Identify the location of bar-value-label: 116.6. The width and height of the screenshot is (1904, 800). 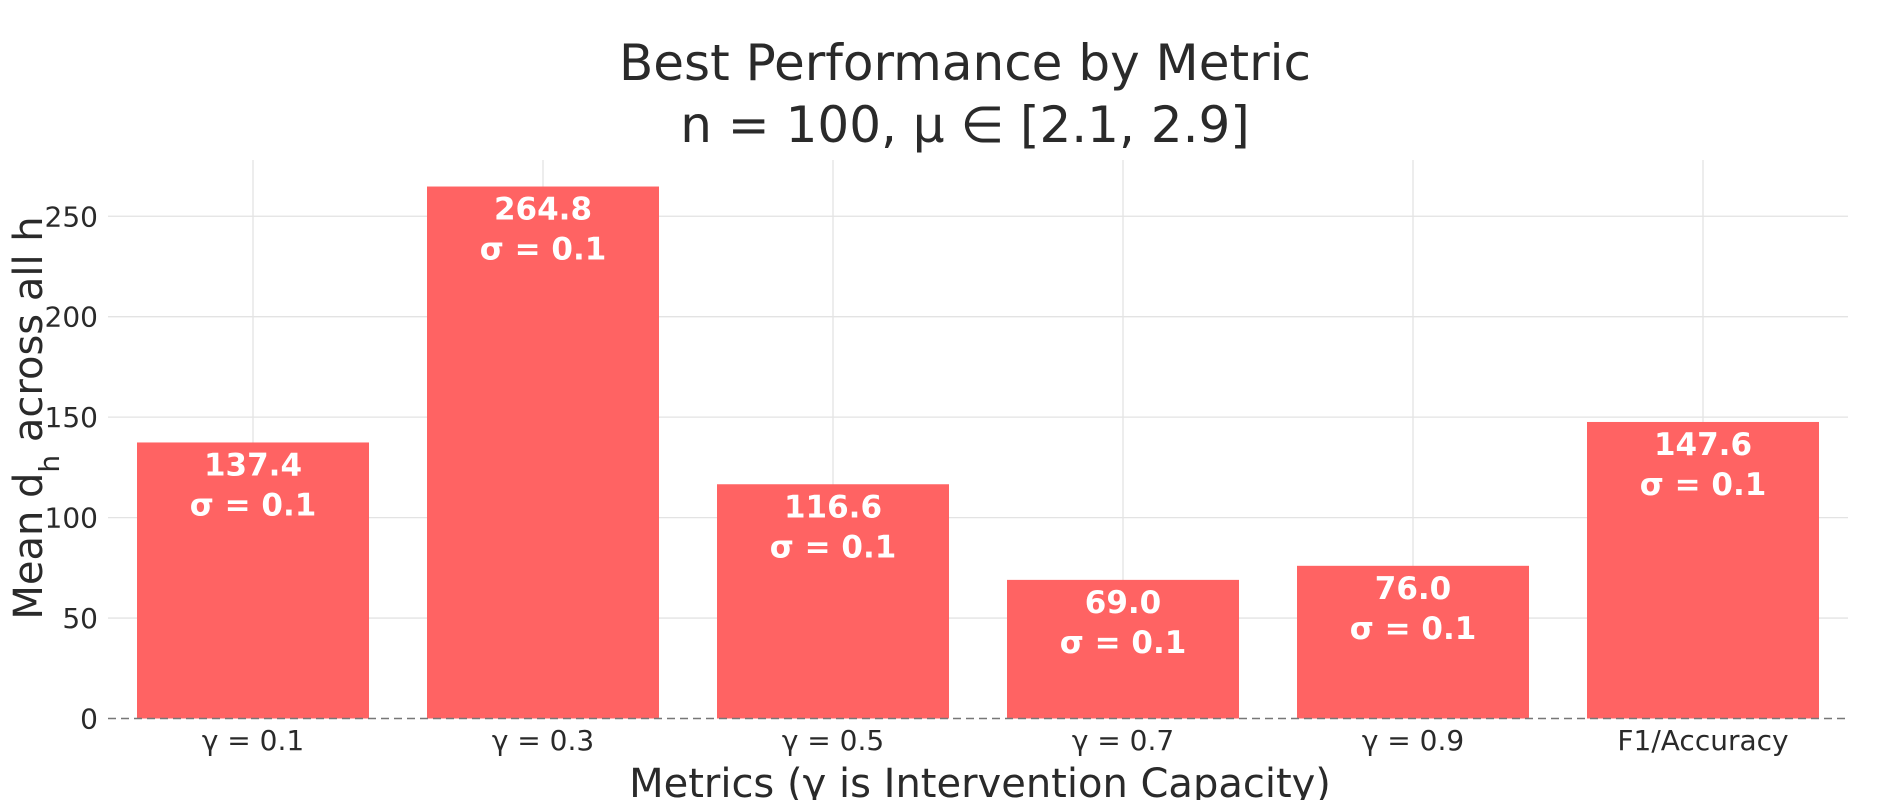
(833, 507).